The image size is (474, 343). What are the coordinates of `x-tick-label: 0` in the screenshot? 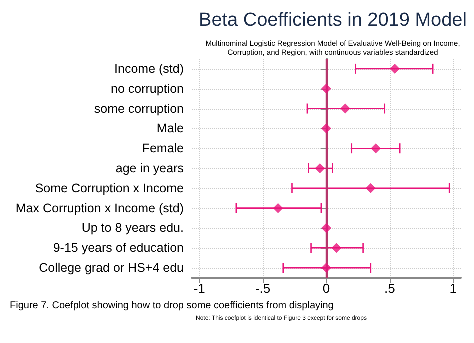 It's located at (326, 288).